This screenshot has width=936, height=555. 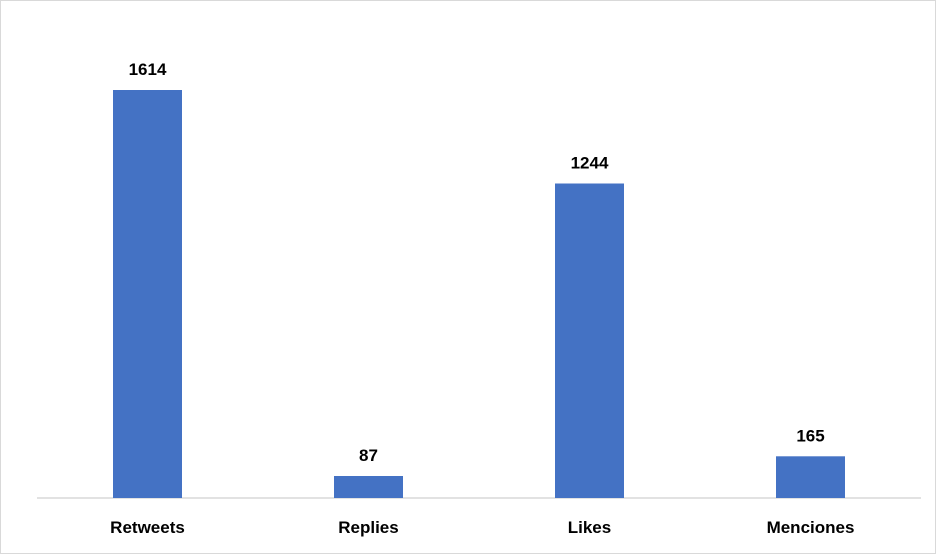 What do you see at coordinates (589, 340) in the screenshot?
I see `bar-likes` at bounding box center [589, 340].